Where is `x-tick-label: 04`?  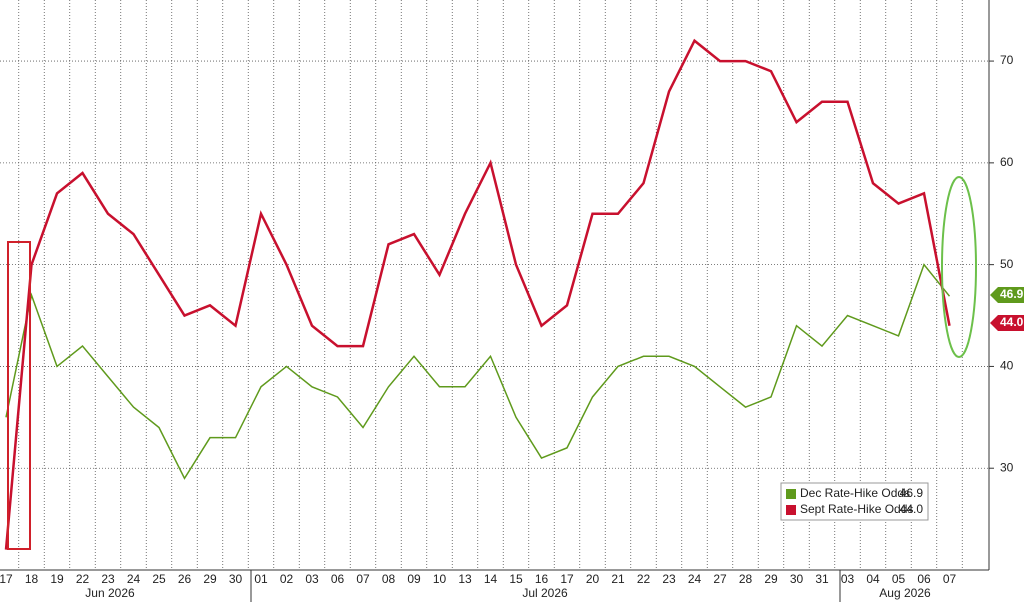 x-tick-label: 04 is located at coordinates (873, 579).